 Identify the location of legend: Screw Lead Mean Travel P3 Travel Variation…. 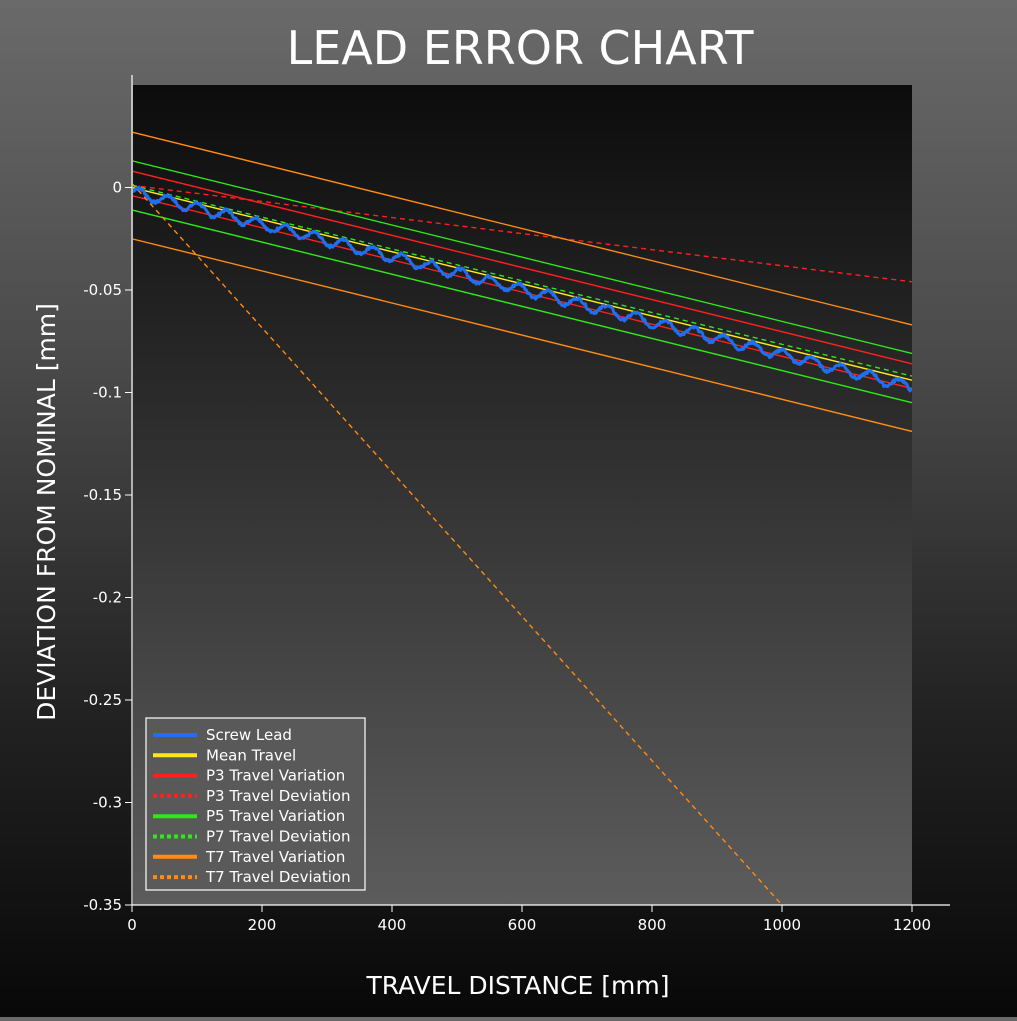
(255, 804).